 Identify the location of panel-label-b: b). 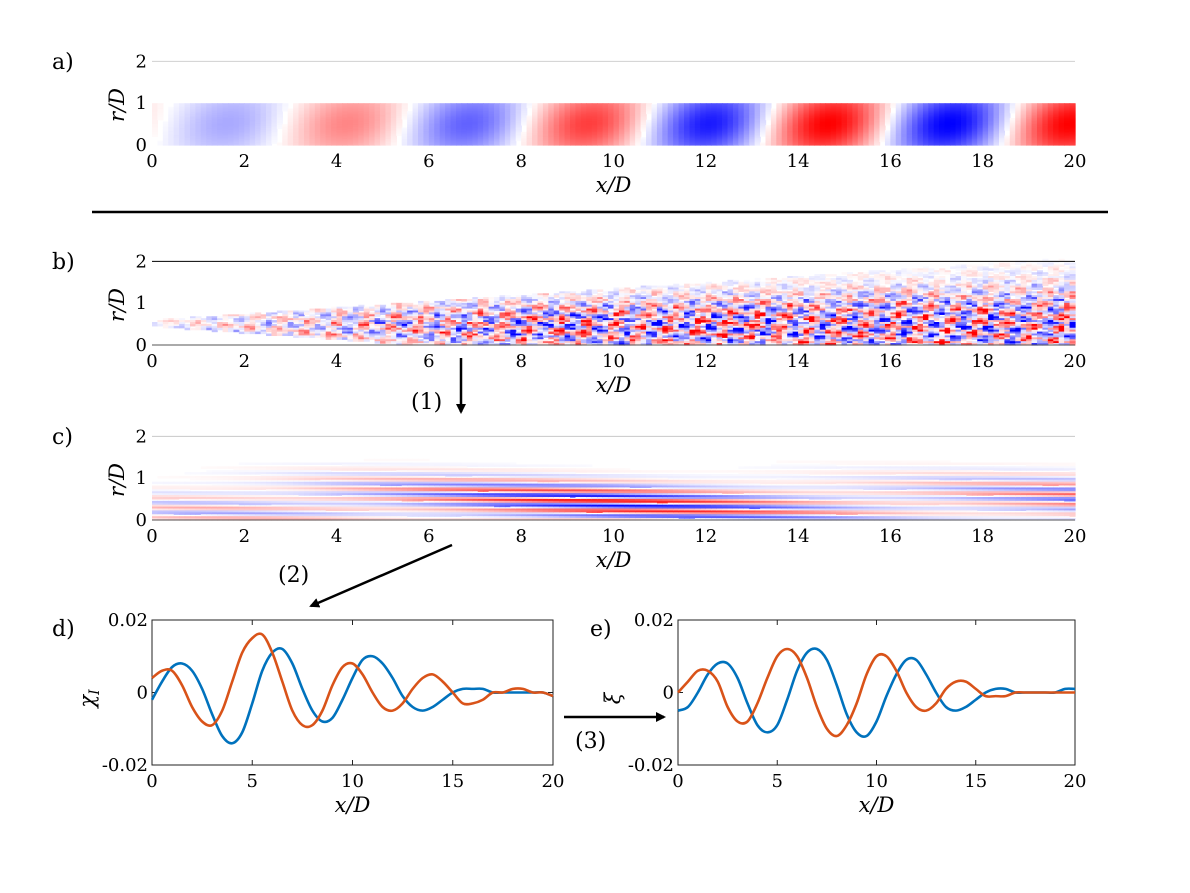
(63, 262).